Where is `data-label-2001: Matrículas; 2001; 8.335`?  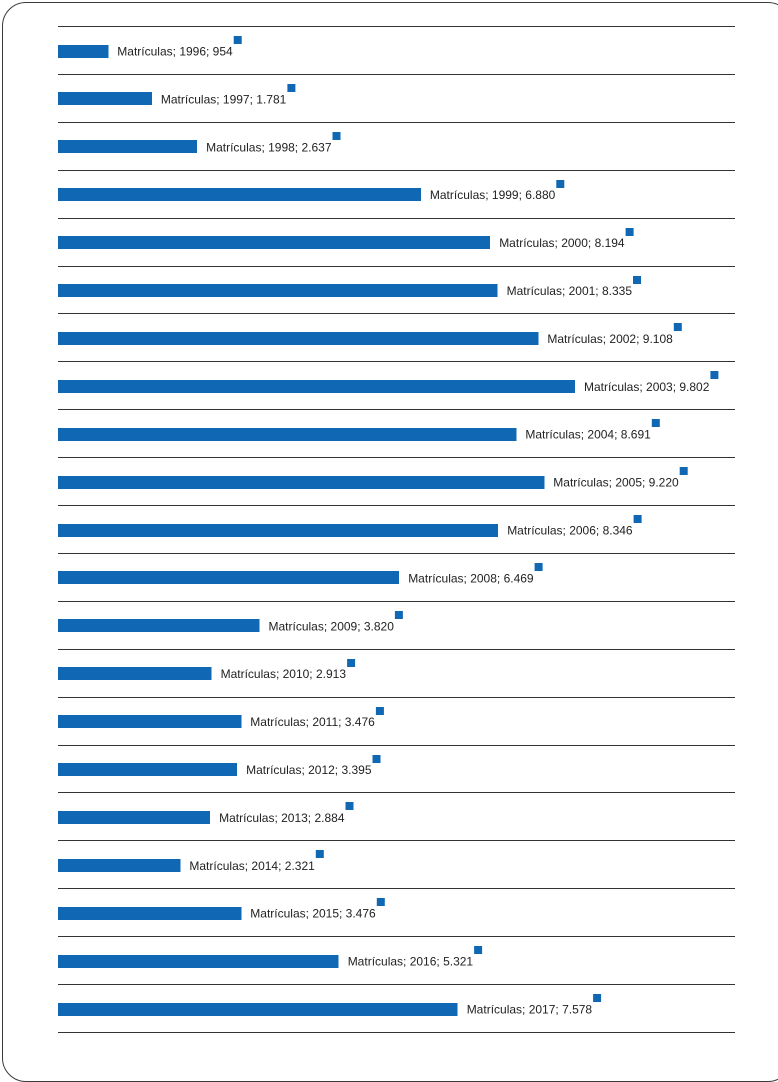
data-label-2001: Matrículas; 2001; 8.335 is located at coordinates (570, 291).